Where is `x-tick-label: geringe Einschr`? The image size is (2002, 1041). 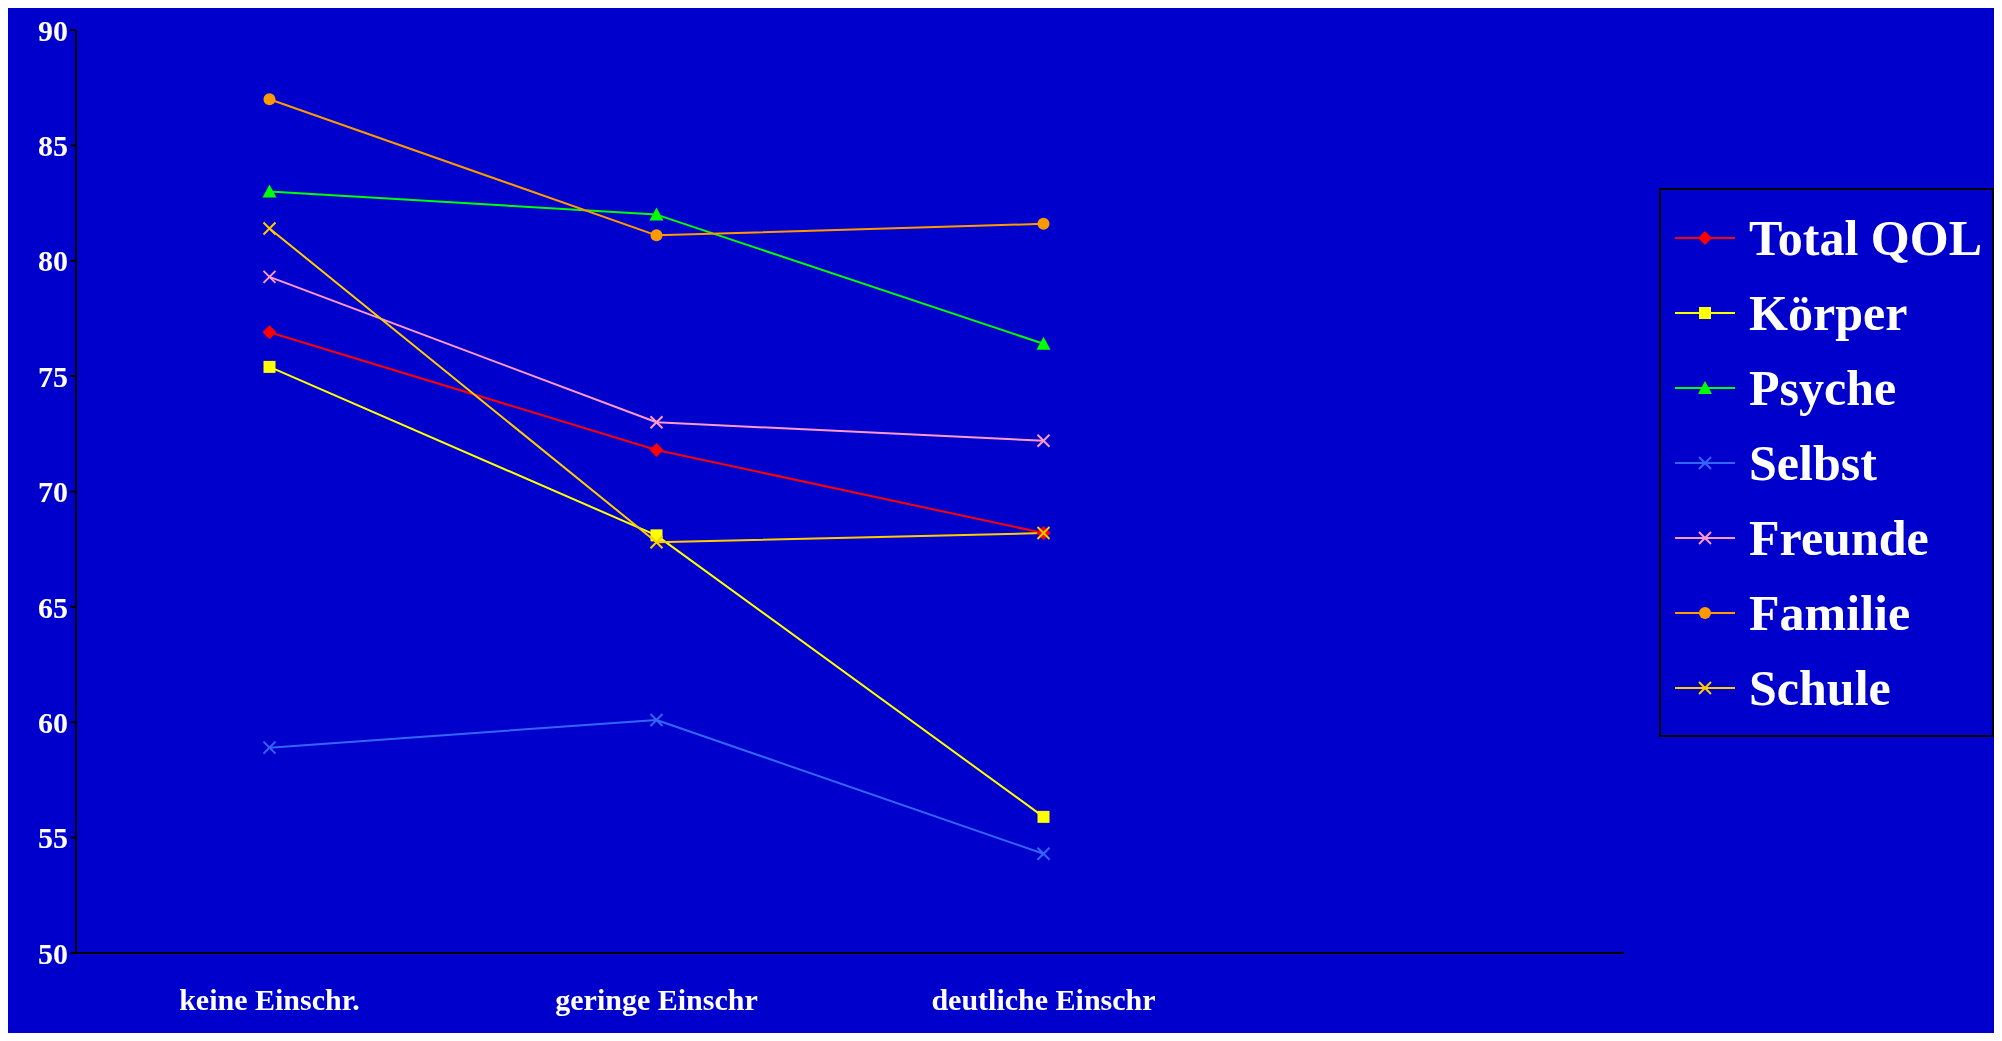
x-tick-label: geringe Einschr is located at coordinates (656, 1000).